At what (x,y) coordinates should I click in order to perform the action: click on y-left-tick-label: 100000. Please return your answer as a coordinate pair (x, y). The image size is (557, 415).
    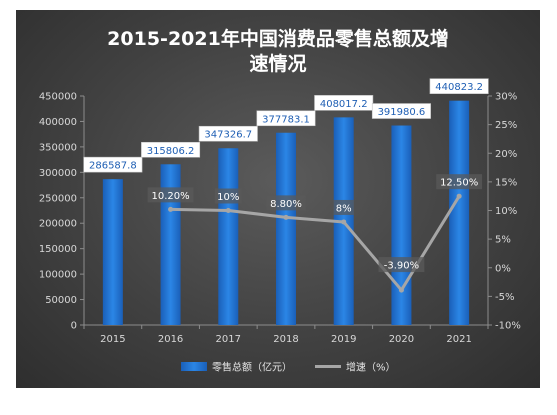
    Looking at the image, I should click on (58, 275).